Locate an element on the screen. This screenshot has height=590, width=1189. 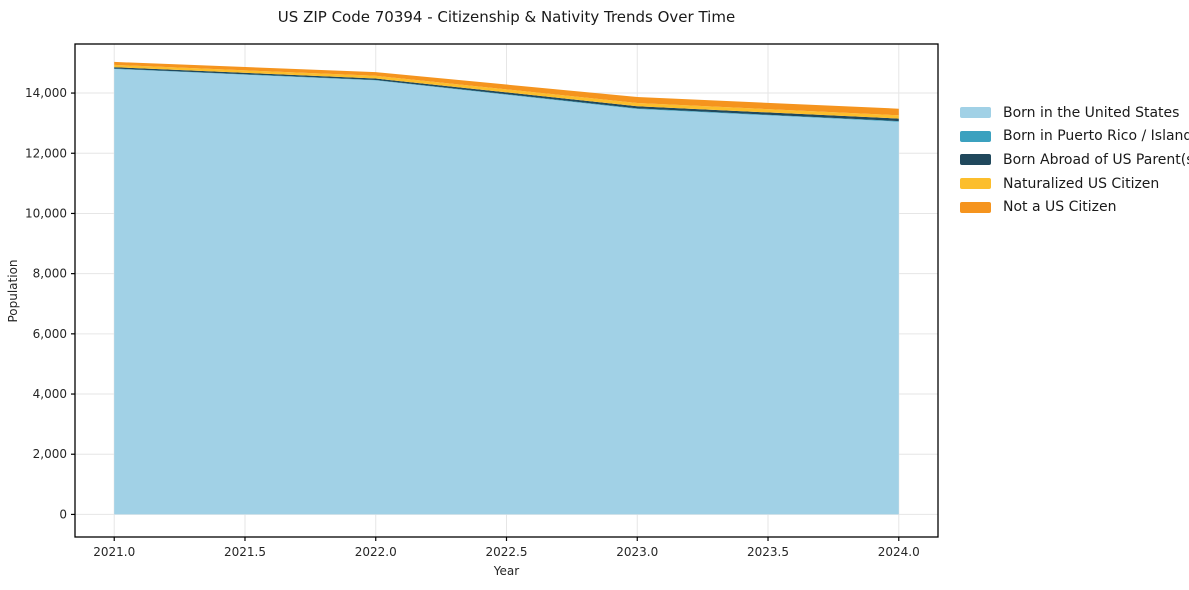
x-tick-label: 2022.5 is located at coordinates (507, 552).